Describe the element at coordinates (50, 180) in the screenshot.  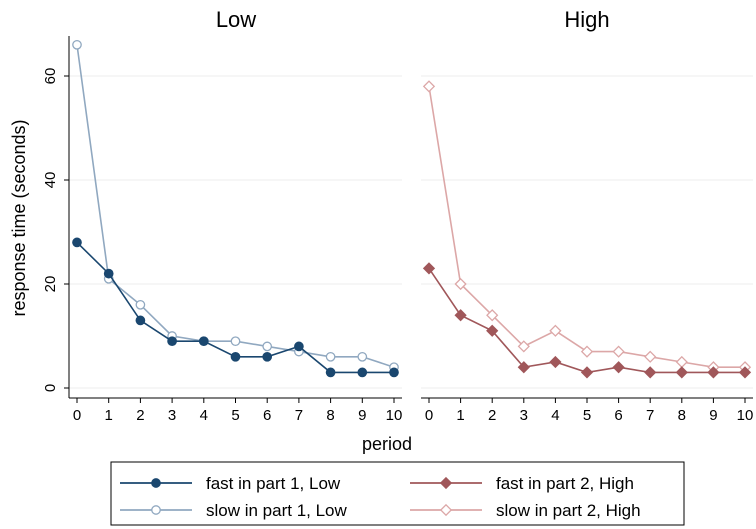
I see `y-tick-label: 40` at that location.